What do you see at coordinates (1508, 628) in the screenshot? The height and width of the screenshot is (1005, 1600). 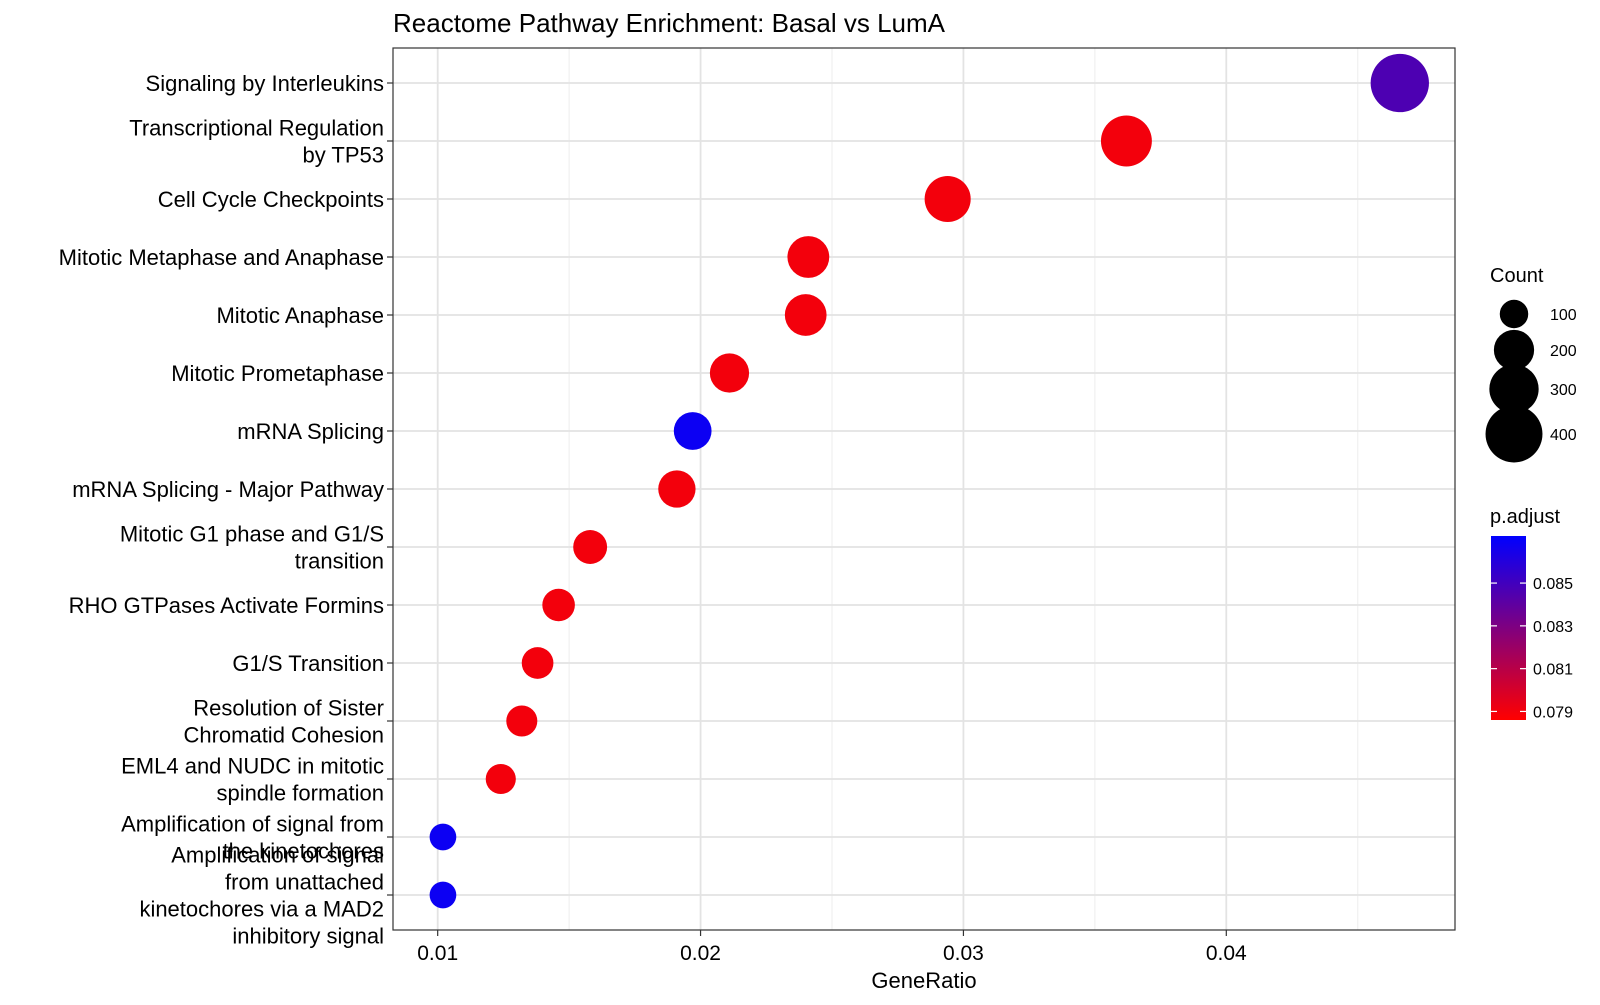 I see `color-legend-bar` at bounding box center [1508, 628].